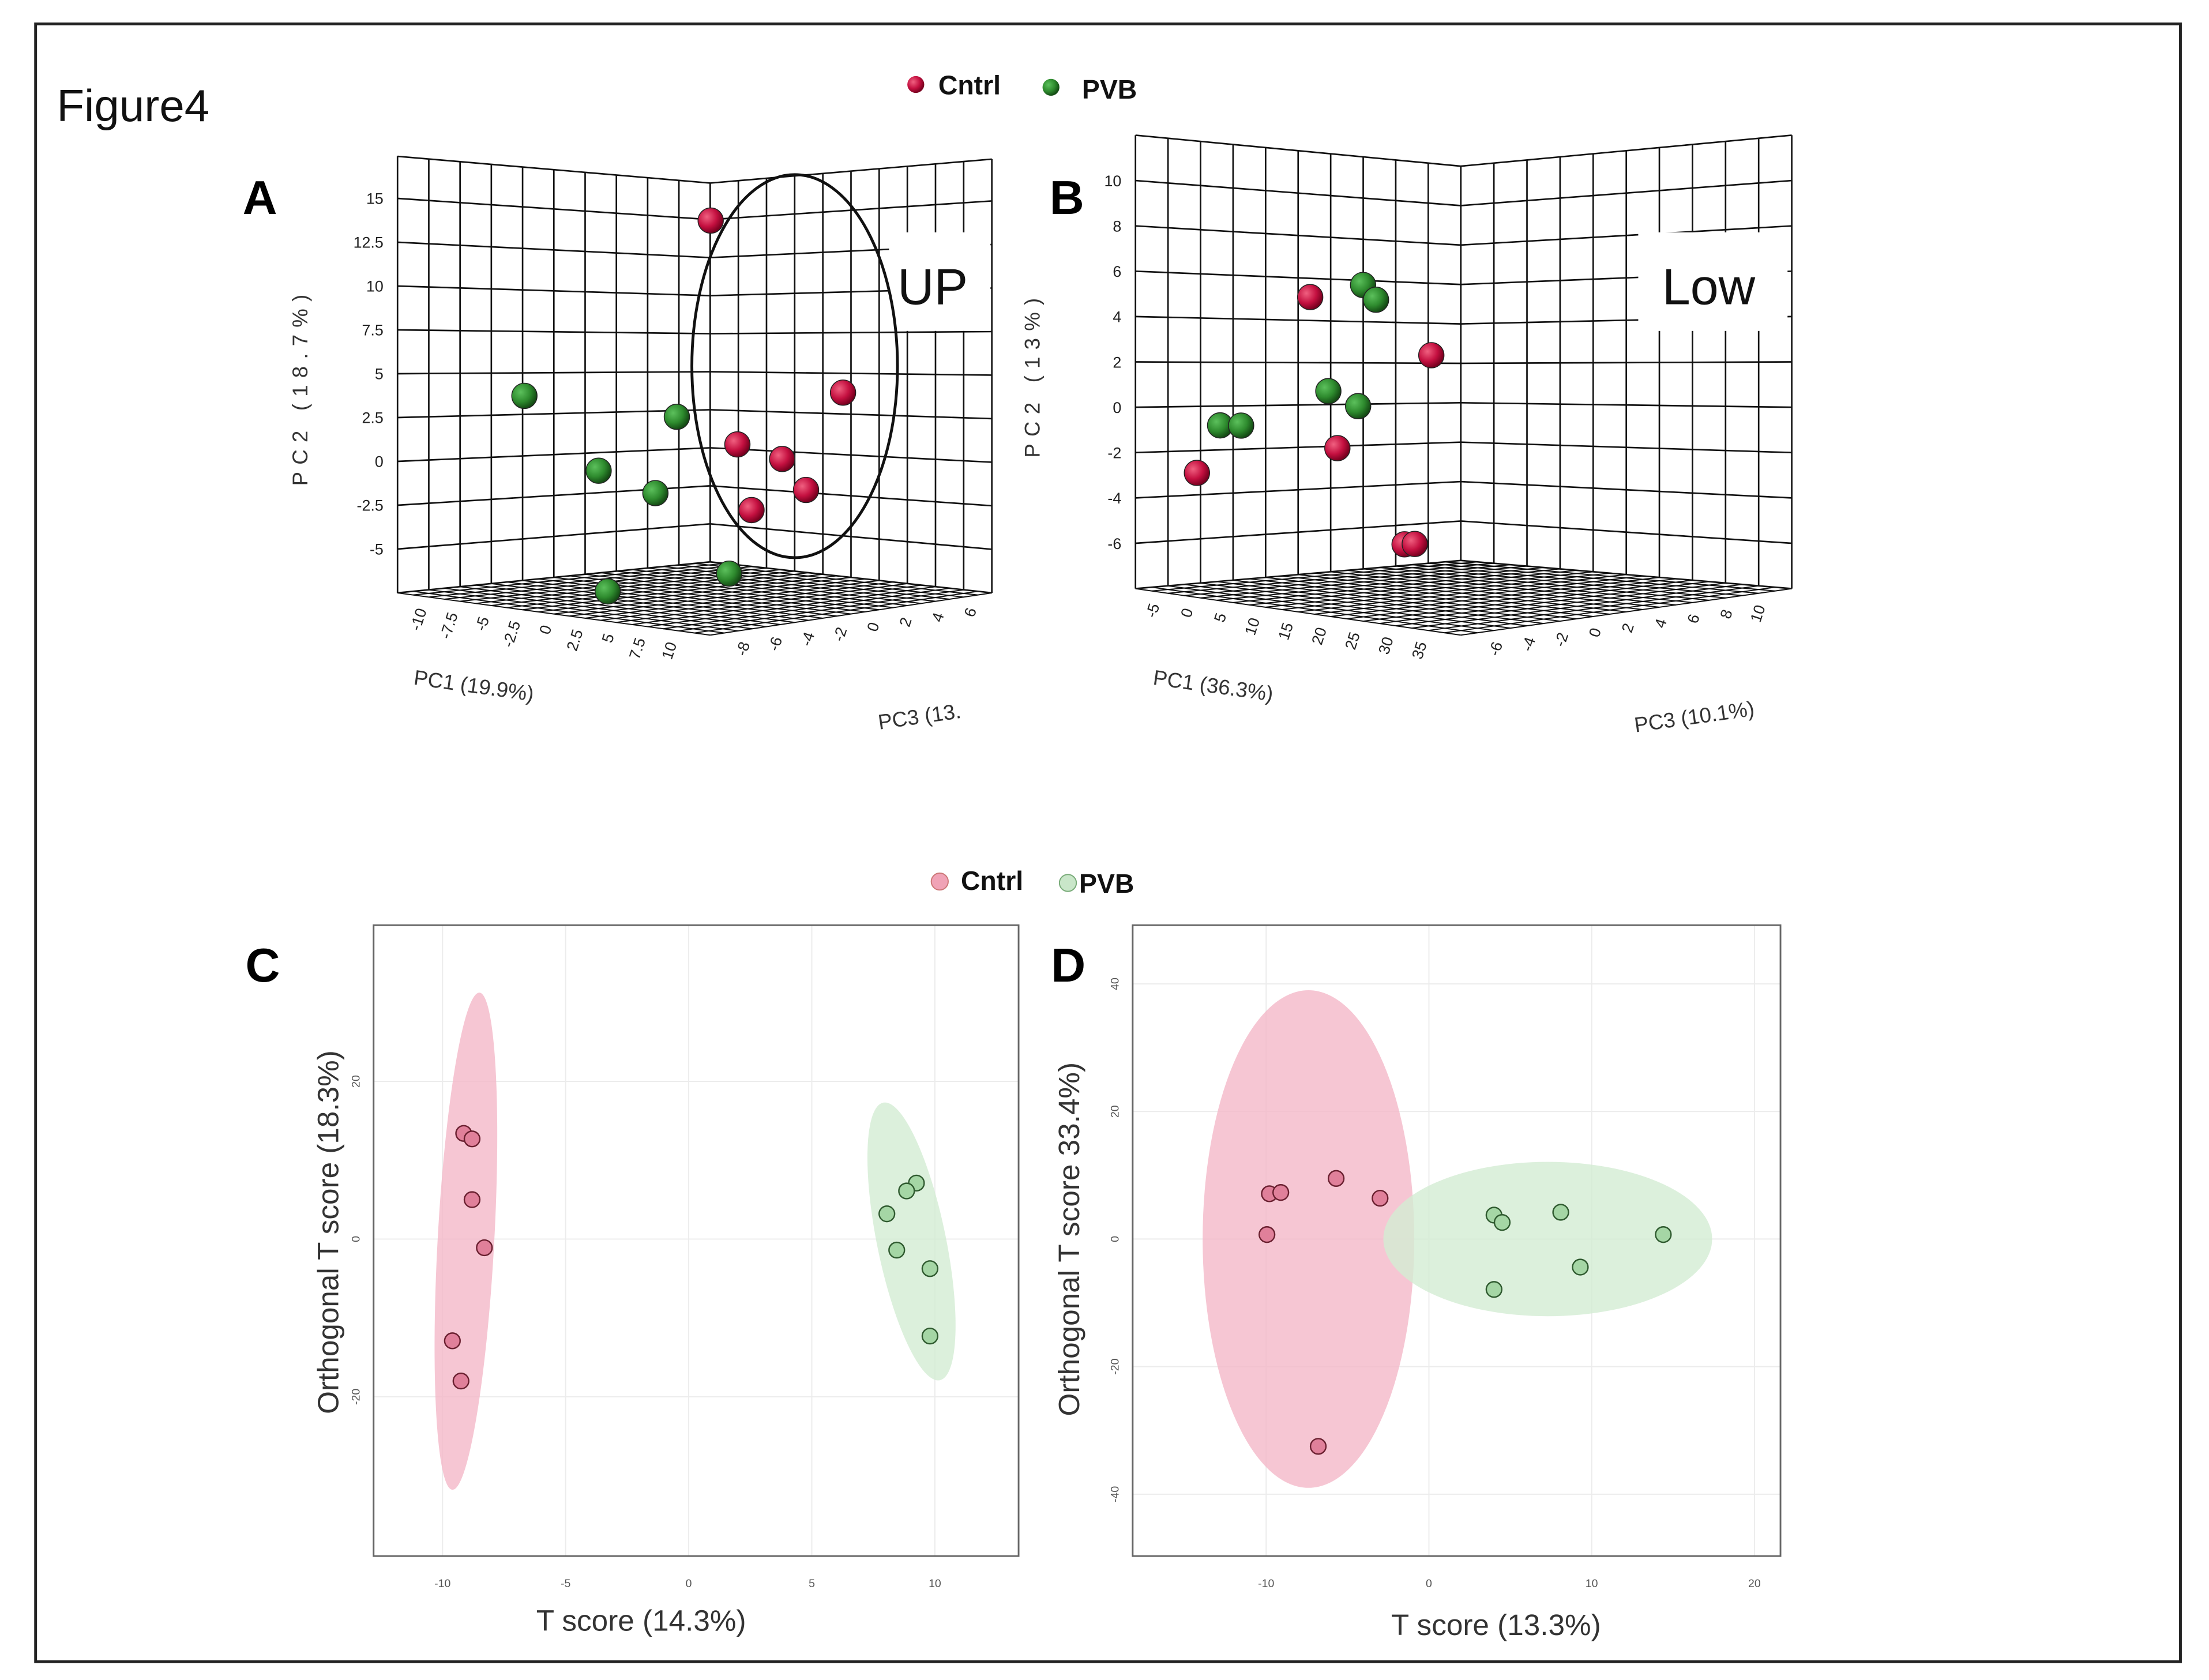  I want to click on panel-label-a: A, so click(260, 198).